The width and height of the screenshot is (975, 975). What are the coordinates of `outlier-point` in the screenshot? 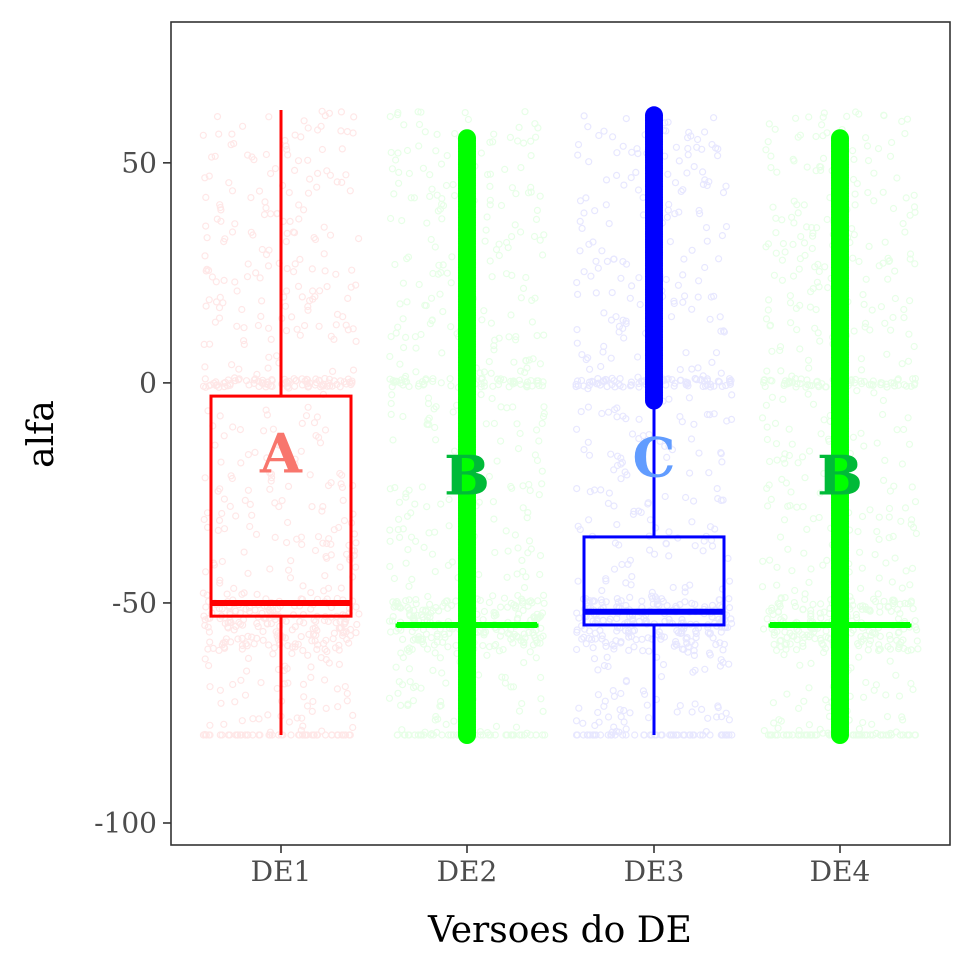 It's located at (467, 138).